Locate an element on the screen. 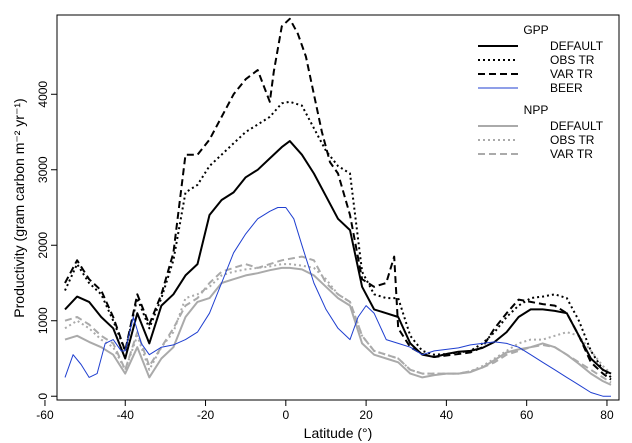 Image resolution: width=632 pixels, height=443 pixels. x-axis: -60 -40 -20 0 20 40 60 80 is located at coordinates (325, 411).